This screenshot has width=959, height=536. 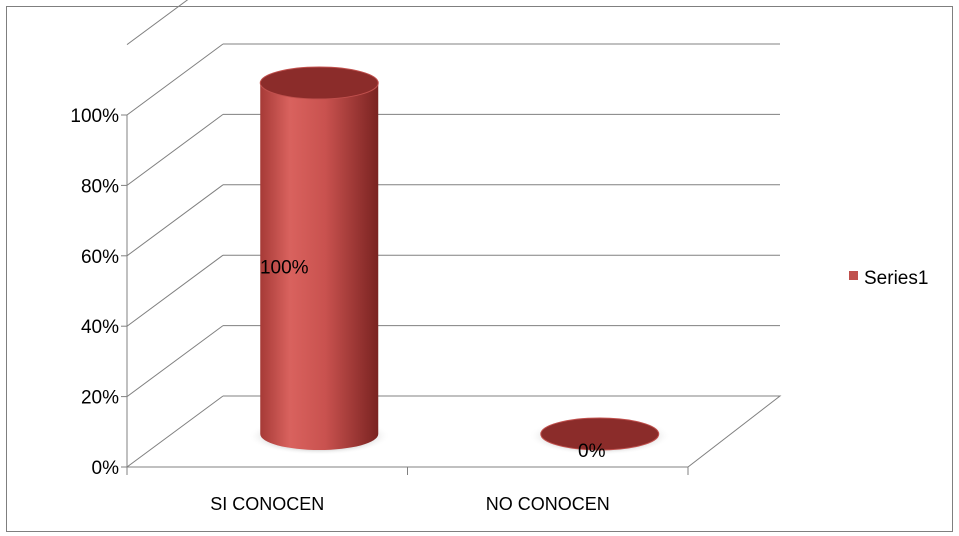 What do you see at coordinates (100, 257) in the screenshot?
I see `y-tick-label: 60%` at bounding box center [100, 257].